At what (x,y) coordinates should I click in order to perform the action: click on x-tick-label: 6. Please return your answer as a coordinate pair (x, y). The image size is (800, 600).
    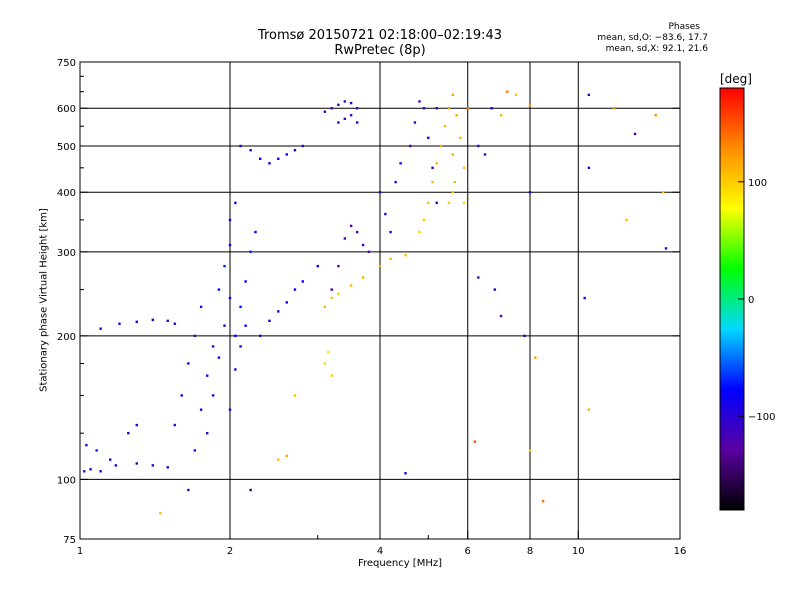
    Looking at the image, I should click on (468, 551).